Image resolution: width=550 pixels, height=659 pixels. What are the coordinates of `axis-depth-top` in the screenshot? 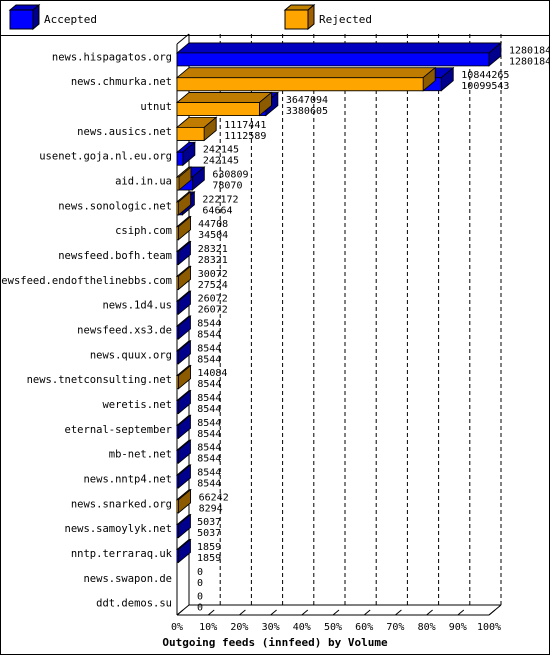 It's located at (183, 39).